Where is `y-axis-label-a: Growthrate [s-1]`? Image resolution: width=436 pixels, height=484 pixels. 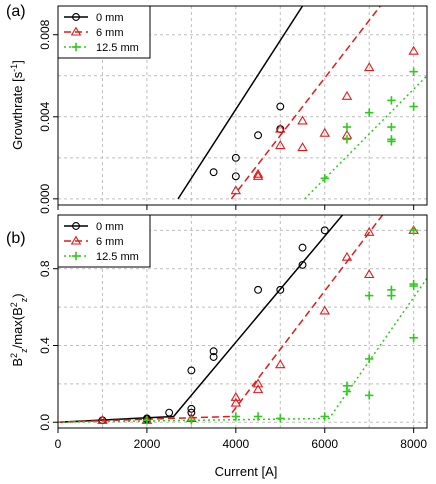 y-axis-label-a: Growthrate [s-1] is located at coordinates (17, 105).